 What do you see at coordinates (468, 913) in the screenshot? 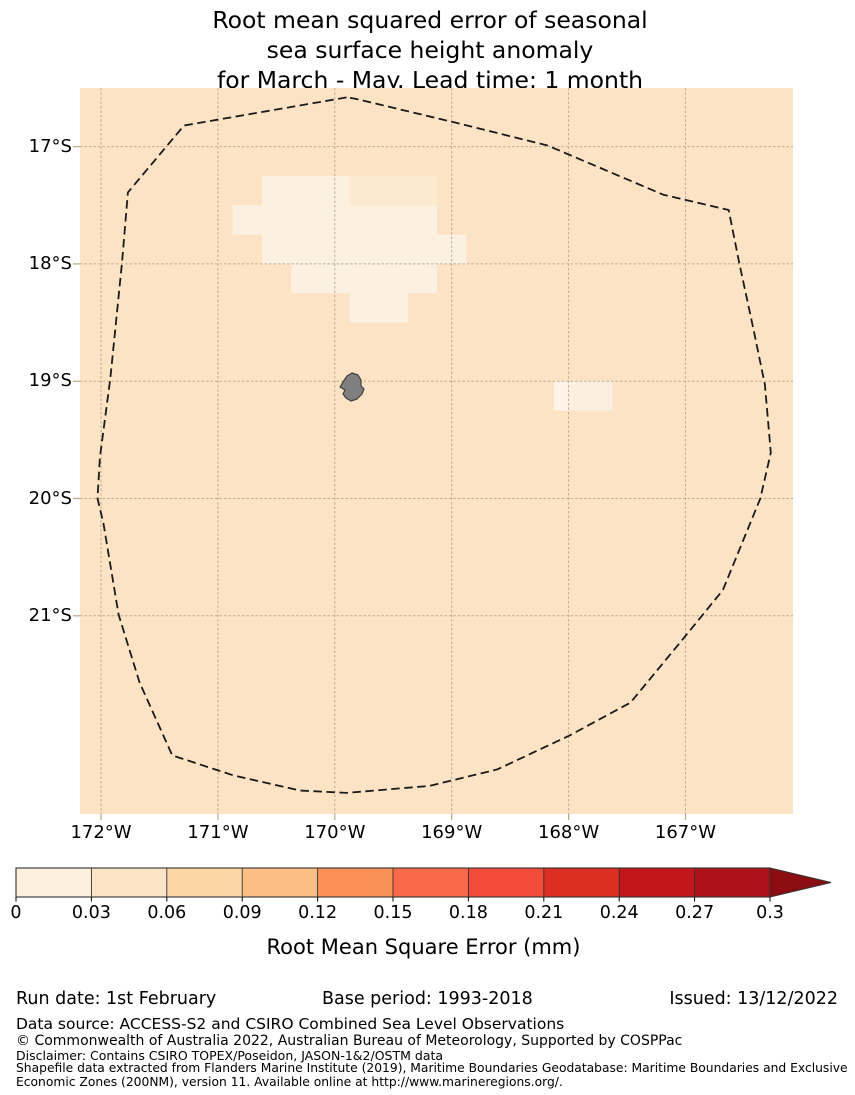
I see `colorbar-tick-label: 0.18` at bounding box center [468, 913].